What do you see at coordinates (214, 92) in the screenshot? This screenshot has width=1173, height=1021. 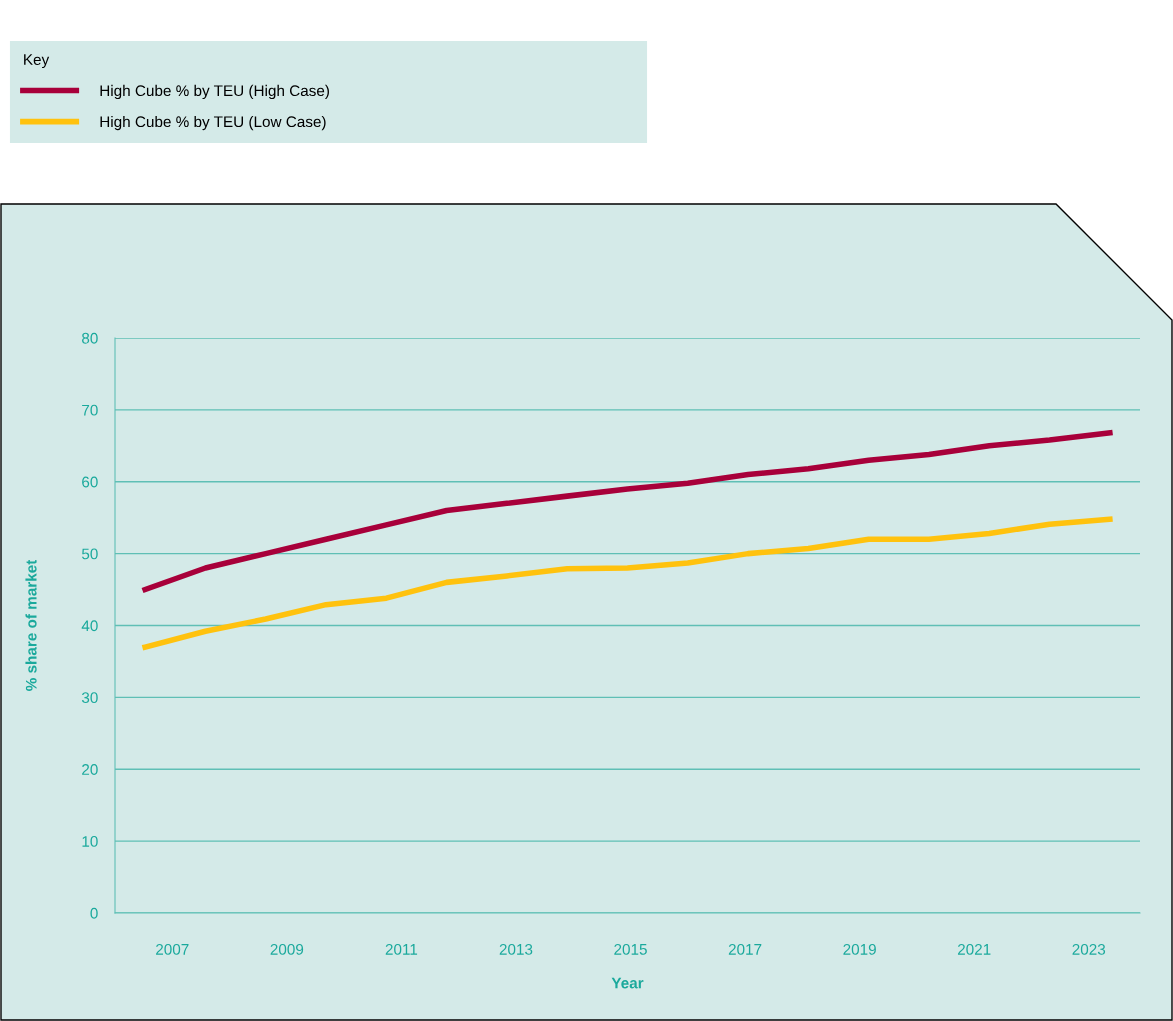 I see `legend-label: High Cube % by TEU (High Case)` at bounding box center [214, 92].